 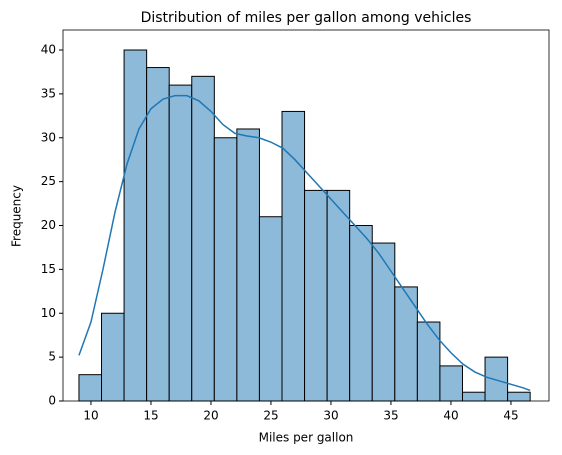 What do you see at coordinates (330, 416) in the screenshot?
I see `x-tick-label: 30` at bounding box center [330, 416].